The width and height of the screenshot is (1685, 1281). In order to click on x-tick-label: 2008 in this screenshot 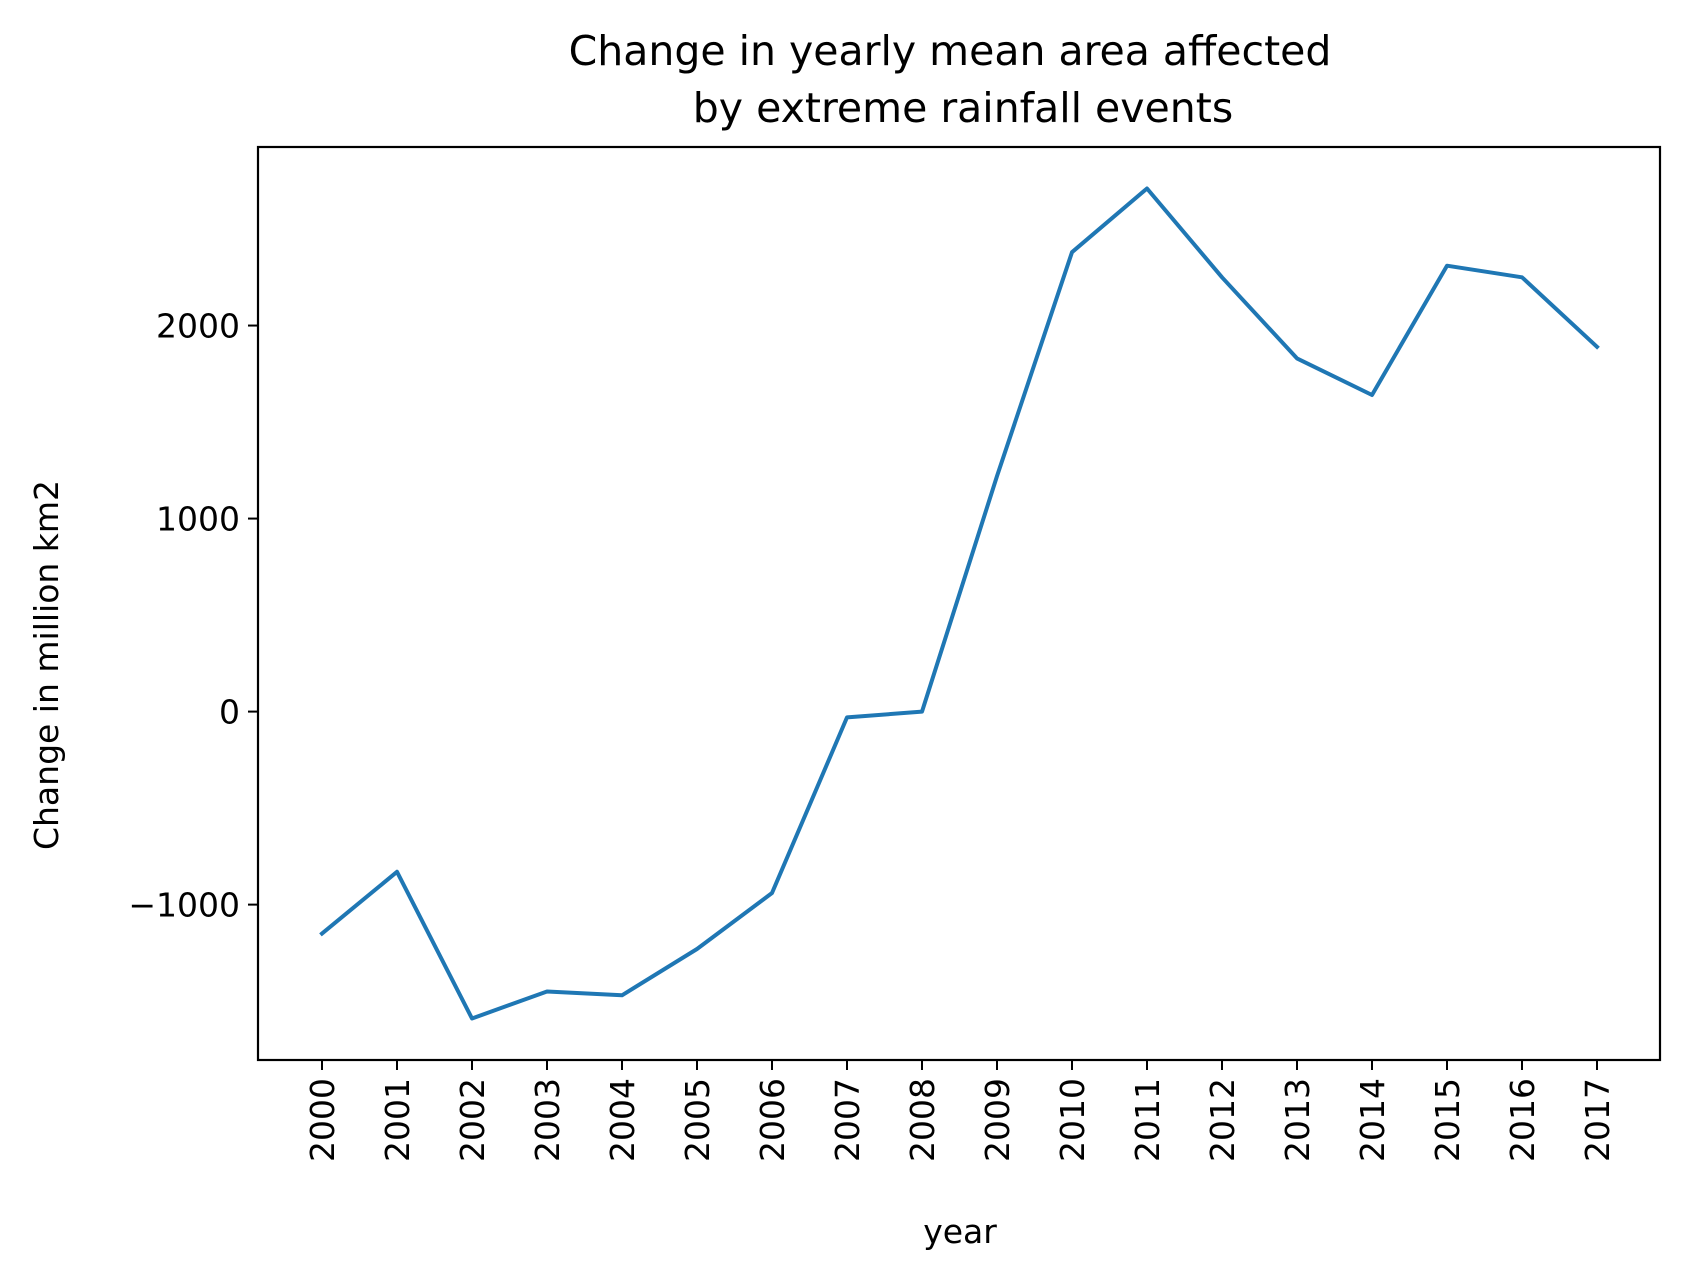, I will do `click(922, 1120)`.